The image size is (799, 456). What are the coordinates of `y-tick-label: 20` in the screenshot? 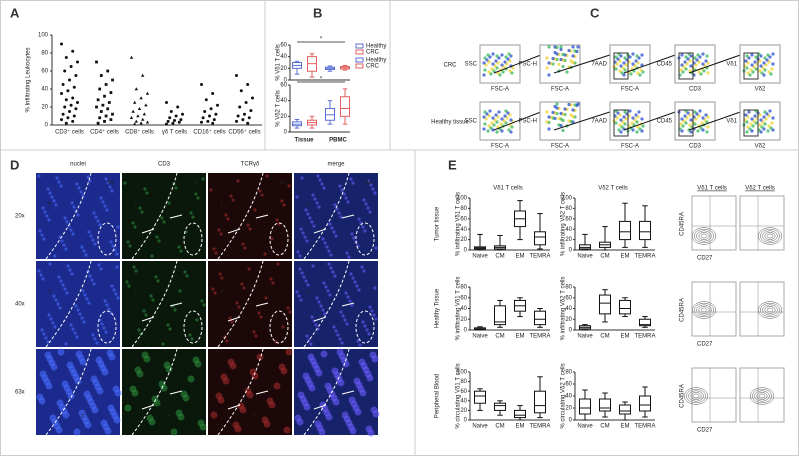 It's located at (568, 409).